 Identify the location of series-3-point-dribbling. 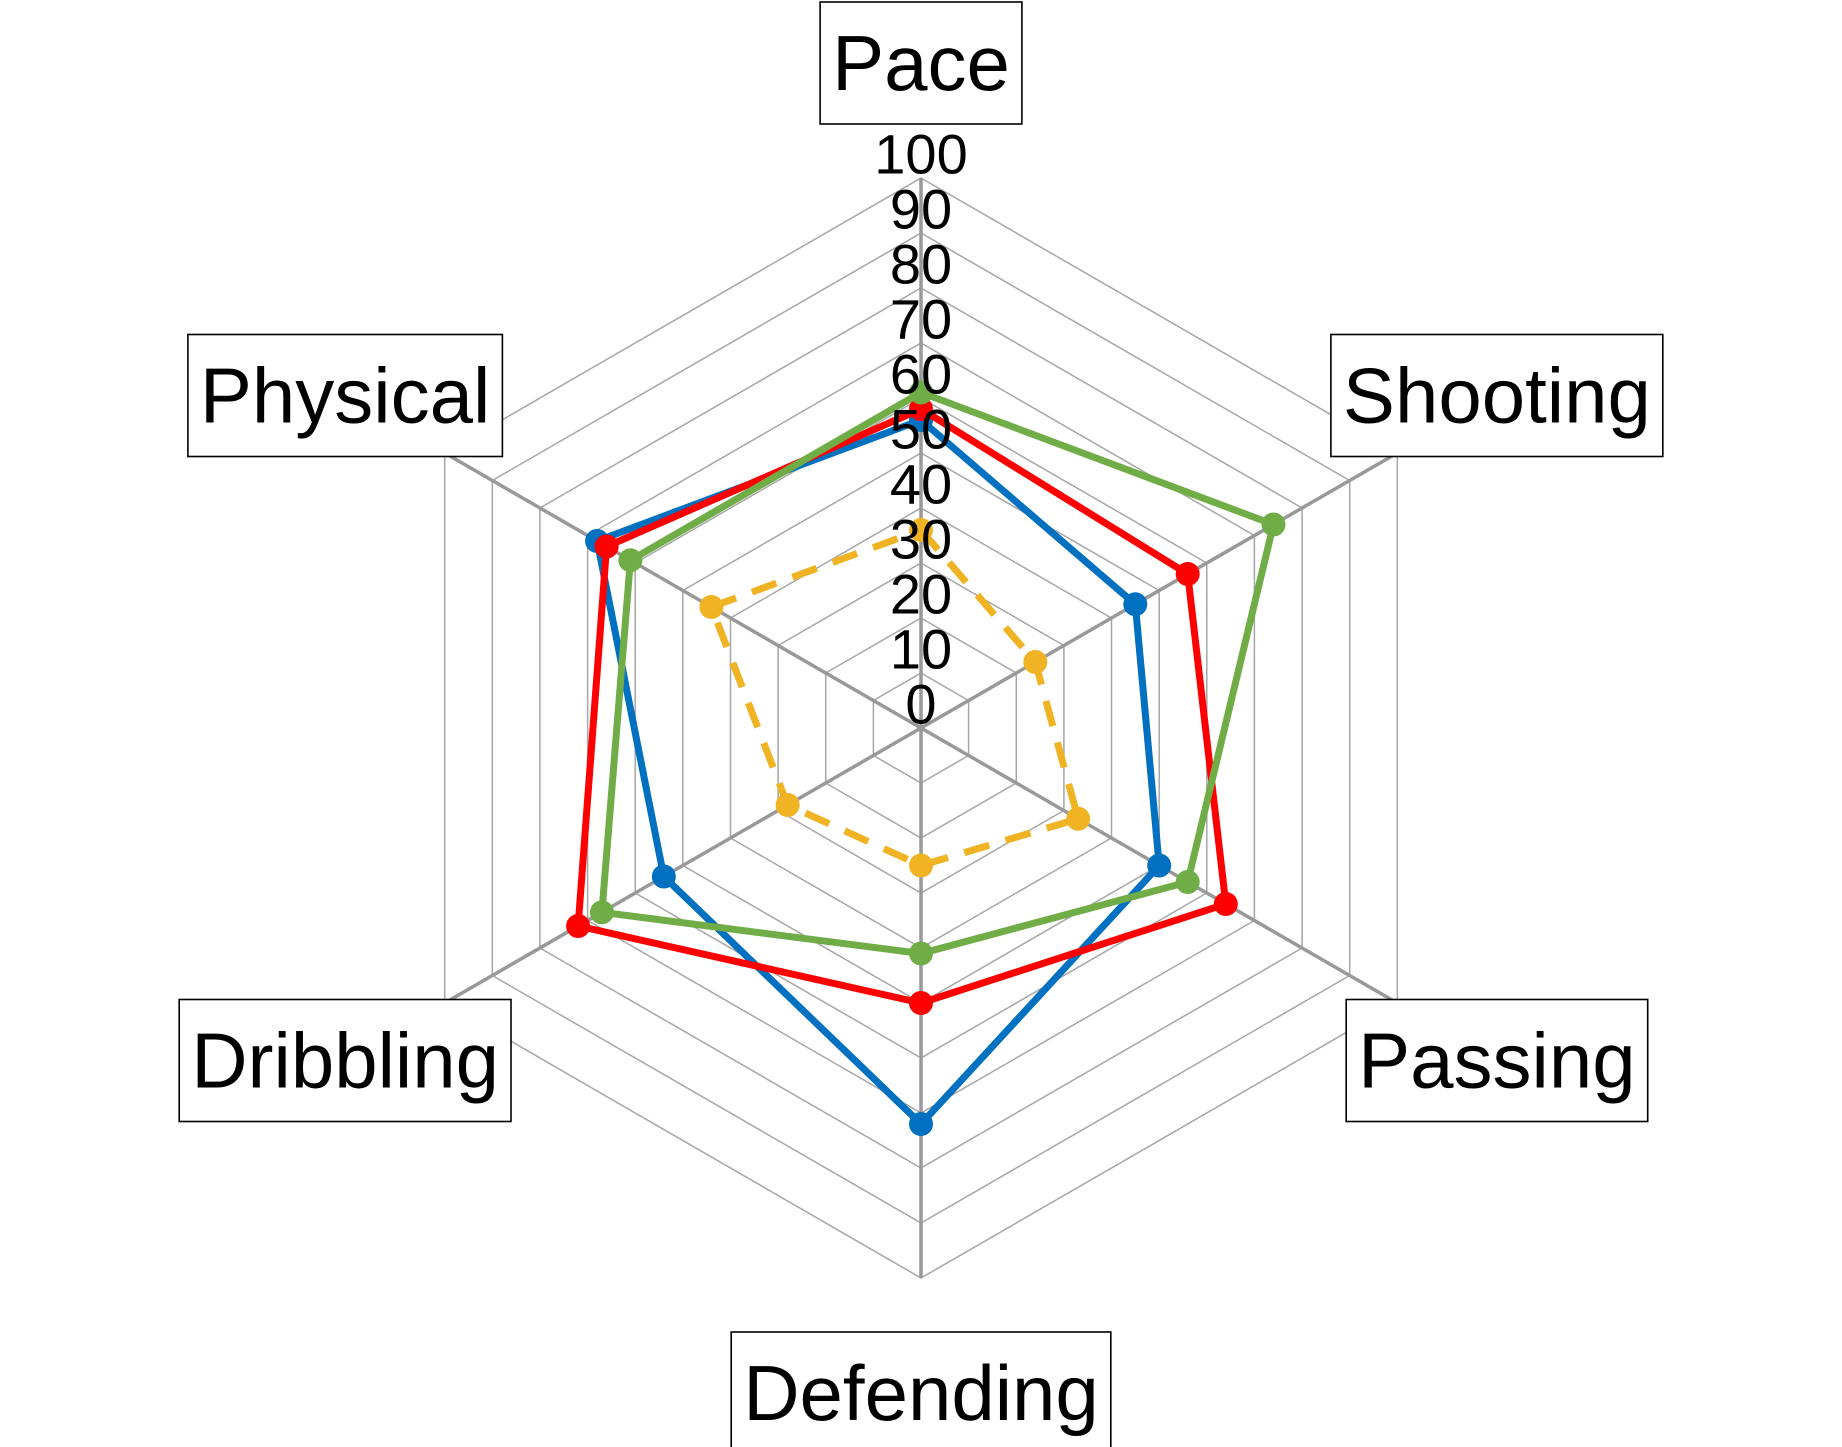
(601, 912).